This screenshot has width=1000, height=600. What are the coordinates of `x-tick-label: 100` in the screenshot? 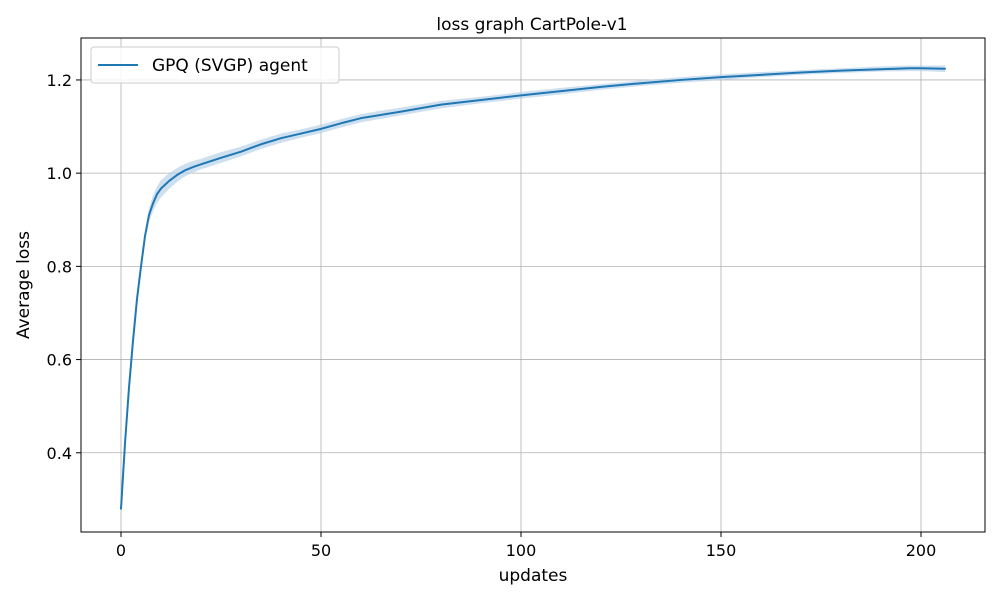 It's located at (521, 550).